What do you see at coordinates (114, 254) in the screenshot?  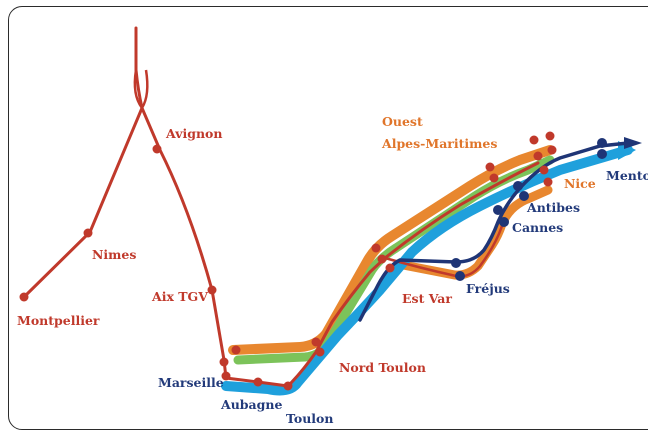 I see `label-nimes: Nimes` at bounding box center [114, 254].